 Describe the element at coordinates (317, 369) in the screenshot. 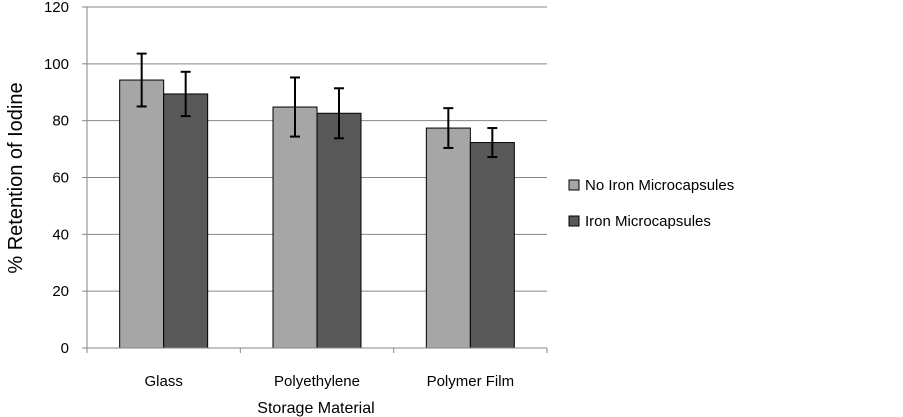

I see `x-axis-ticks: Glass Polyethylene Polymer Film` at that location.